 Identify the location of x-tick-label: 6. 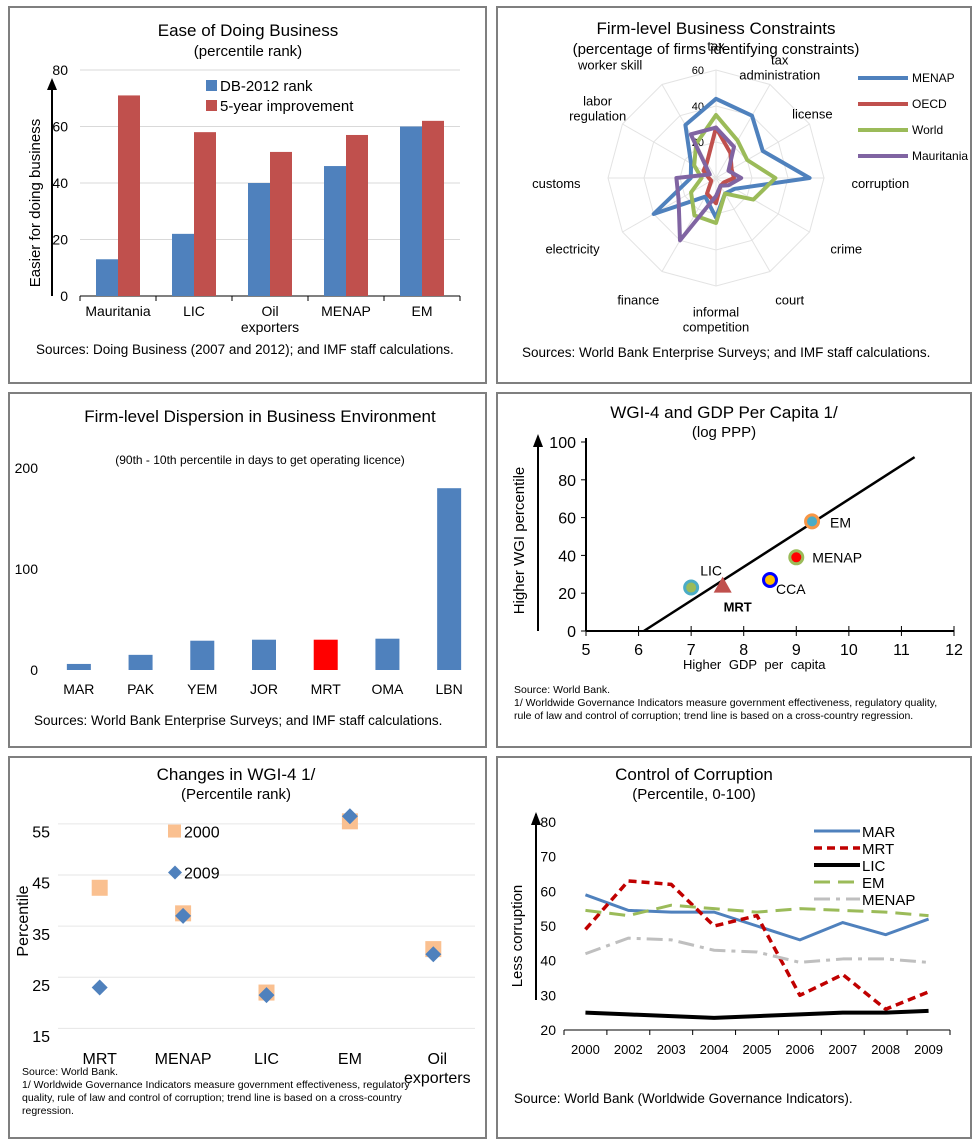
(638, 650).